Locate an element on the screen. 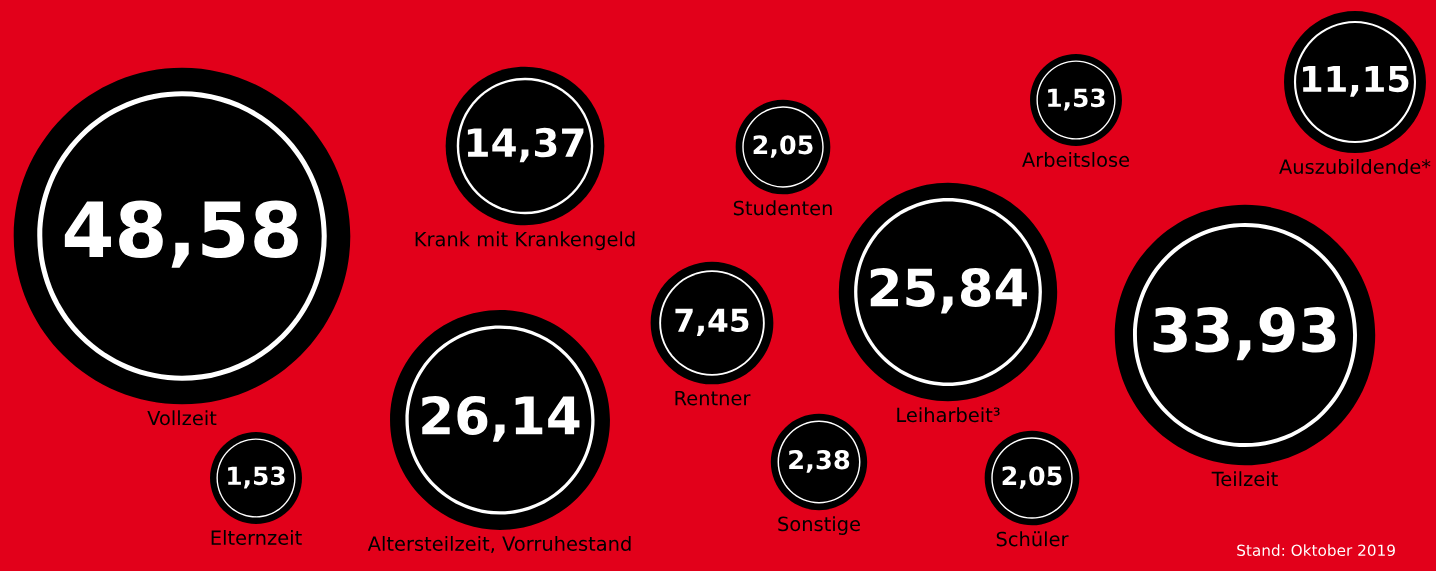 The width and height of the screenshot is (1436, 571). category-label: Altersteilzeit, Vorruhestand is located at coordinates (499, 544).